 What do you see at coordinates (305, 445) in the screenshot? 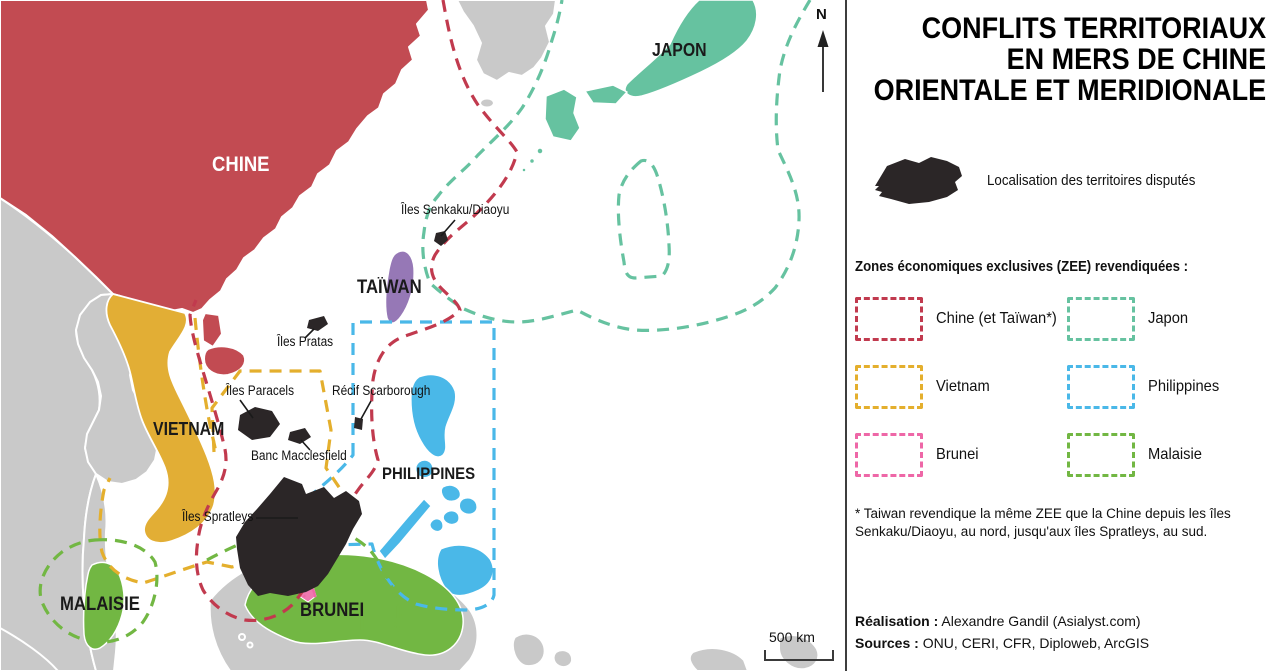
I see `leader-macclesfield` at bounding box center [305, 445].